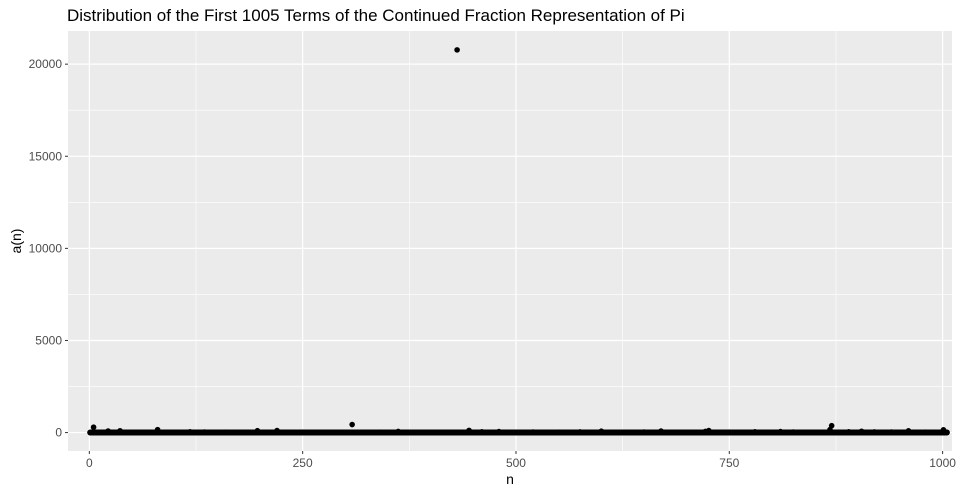  What do you see at coordinates (516, 463) in the screenshot?
I see `x-tick-label: 500` at bounding box center [516, 463].